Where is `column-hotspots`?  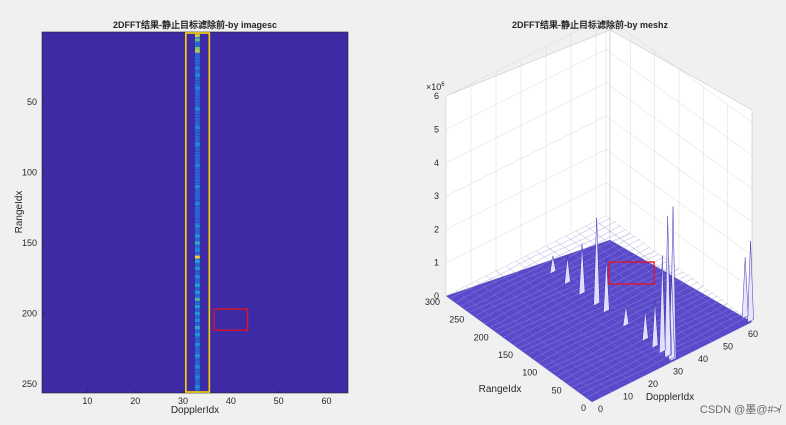 column-hotspots is located at coordinates (197, 211).